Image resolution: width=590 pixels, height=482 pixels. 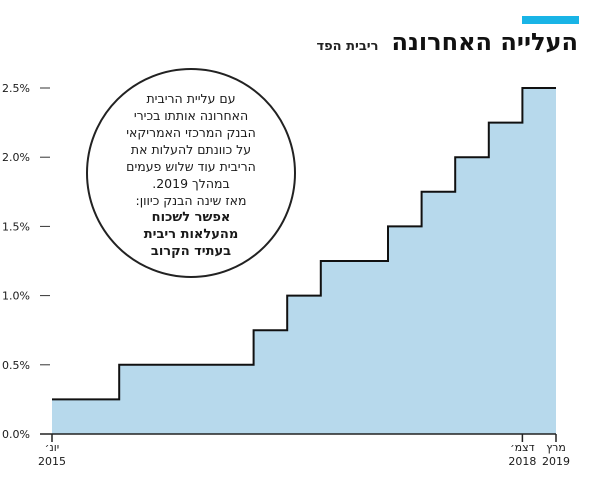 What do you see at coordinates (52, 461) in the screenshot?
I see `x-tick-year: 2015` at bounding box center [52, 461].